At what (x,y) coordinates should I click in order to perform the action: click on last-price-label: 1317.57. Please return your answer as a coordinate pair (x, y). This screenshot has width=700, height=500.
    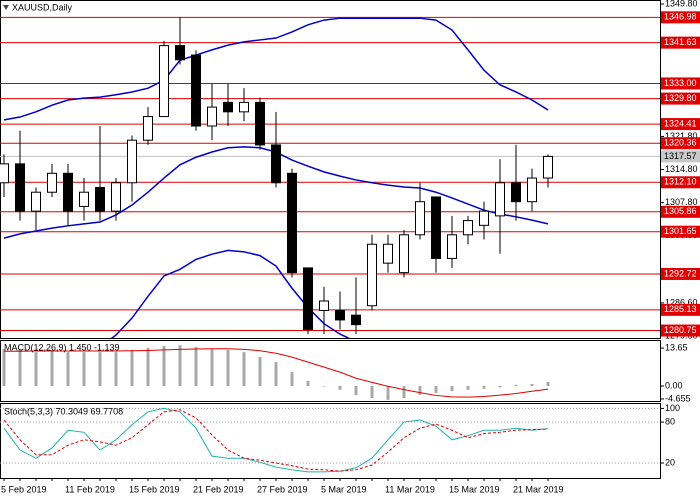
    Looking at the image, I should click on (680, 156).